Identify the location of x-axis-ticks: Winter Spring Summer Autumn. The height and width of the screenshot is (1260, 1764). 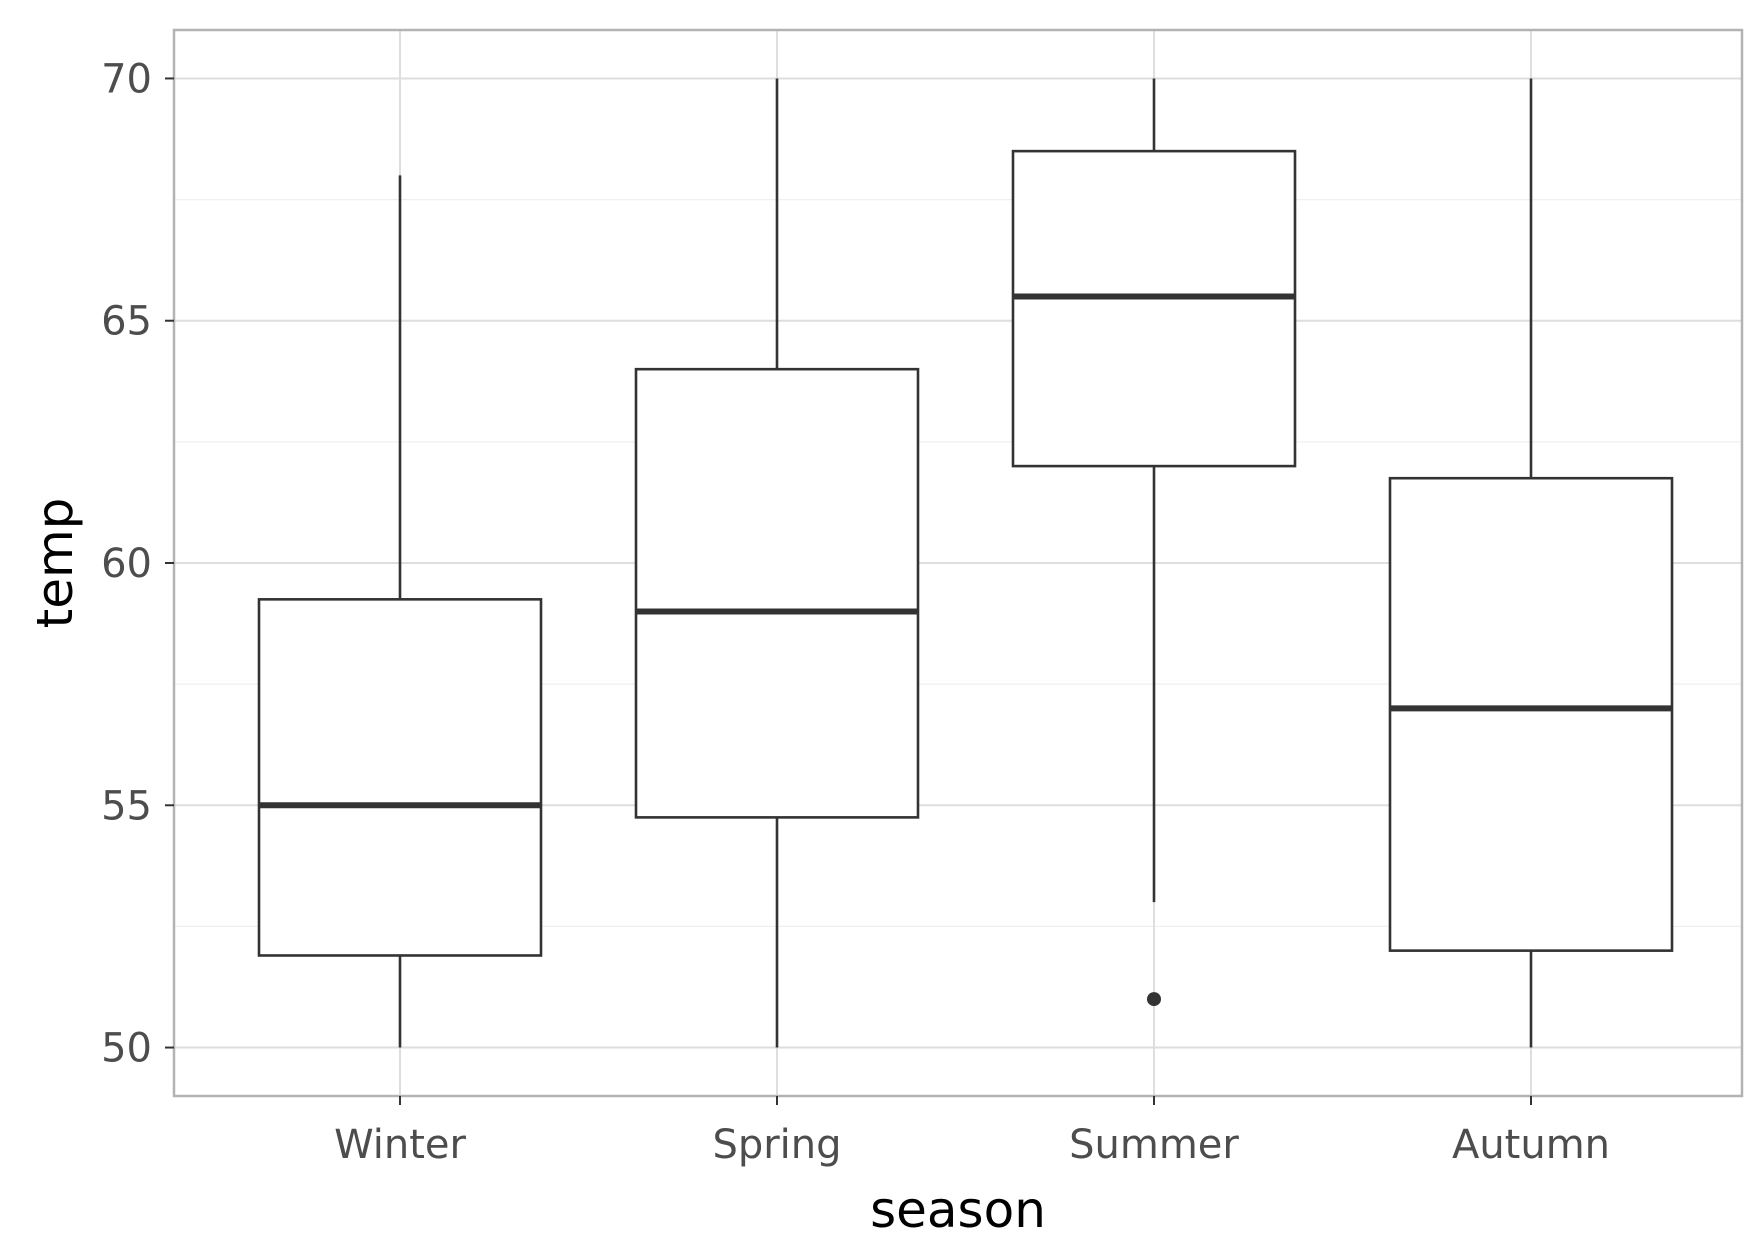
(972, 1132).